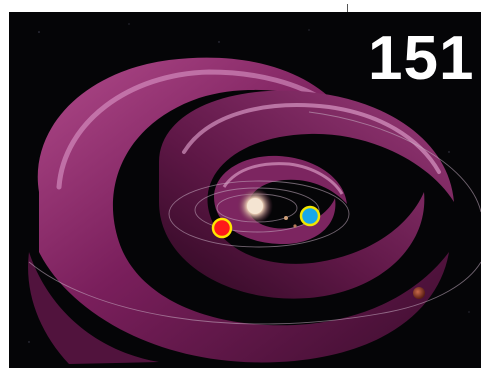 The image size is (481, 375). Describe the element at coordinates (283, 178) in the screenshot. I see `inner-sheet-highlight` at that location.